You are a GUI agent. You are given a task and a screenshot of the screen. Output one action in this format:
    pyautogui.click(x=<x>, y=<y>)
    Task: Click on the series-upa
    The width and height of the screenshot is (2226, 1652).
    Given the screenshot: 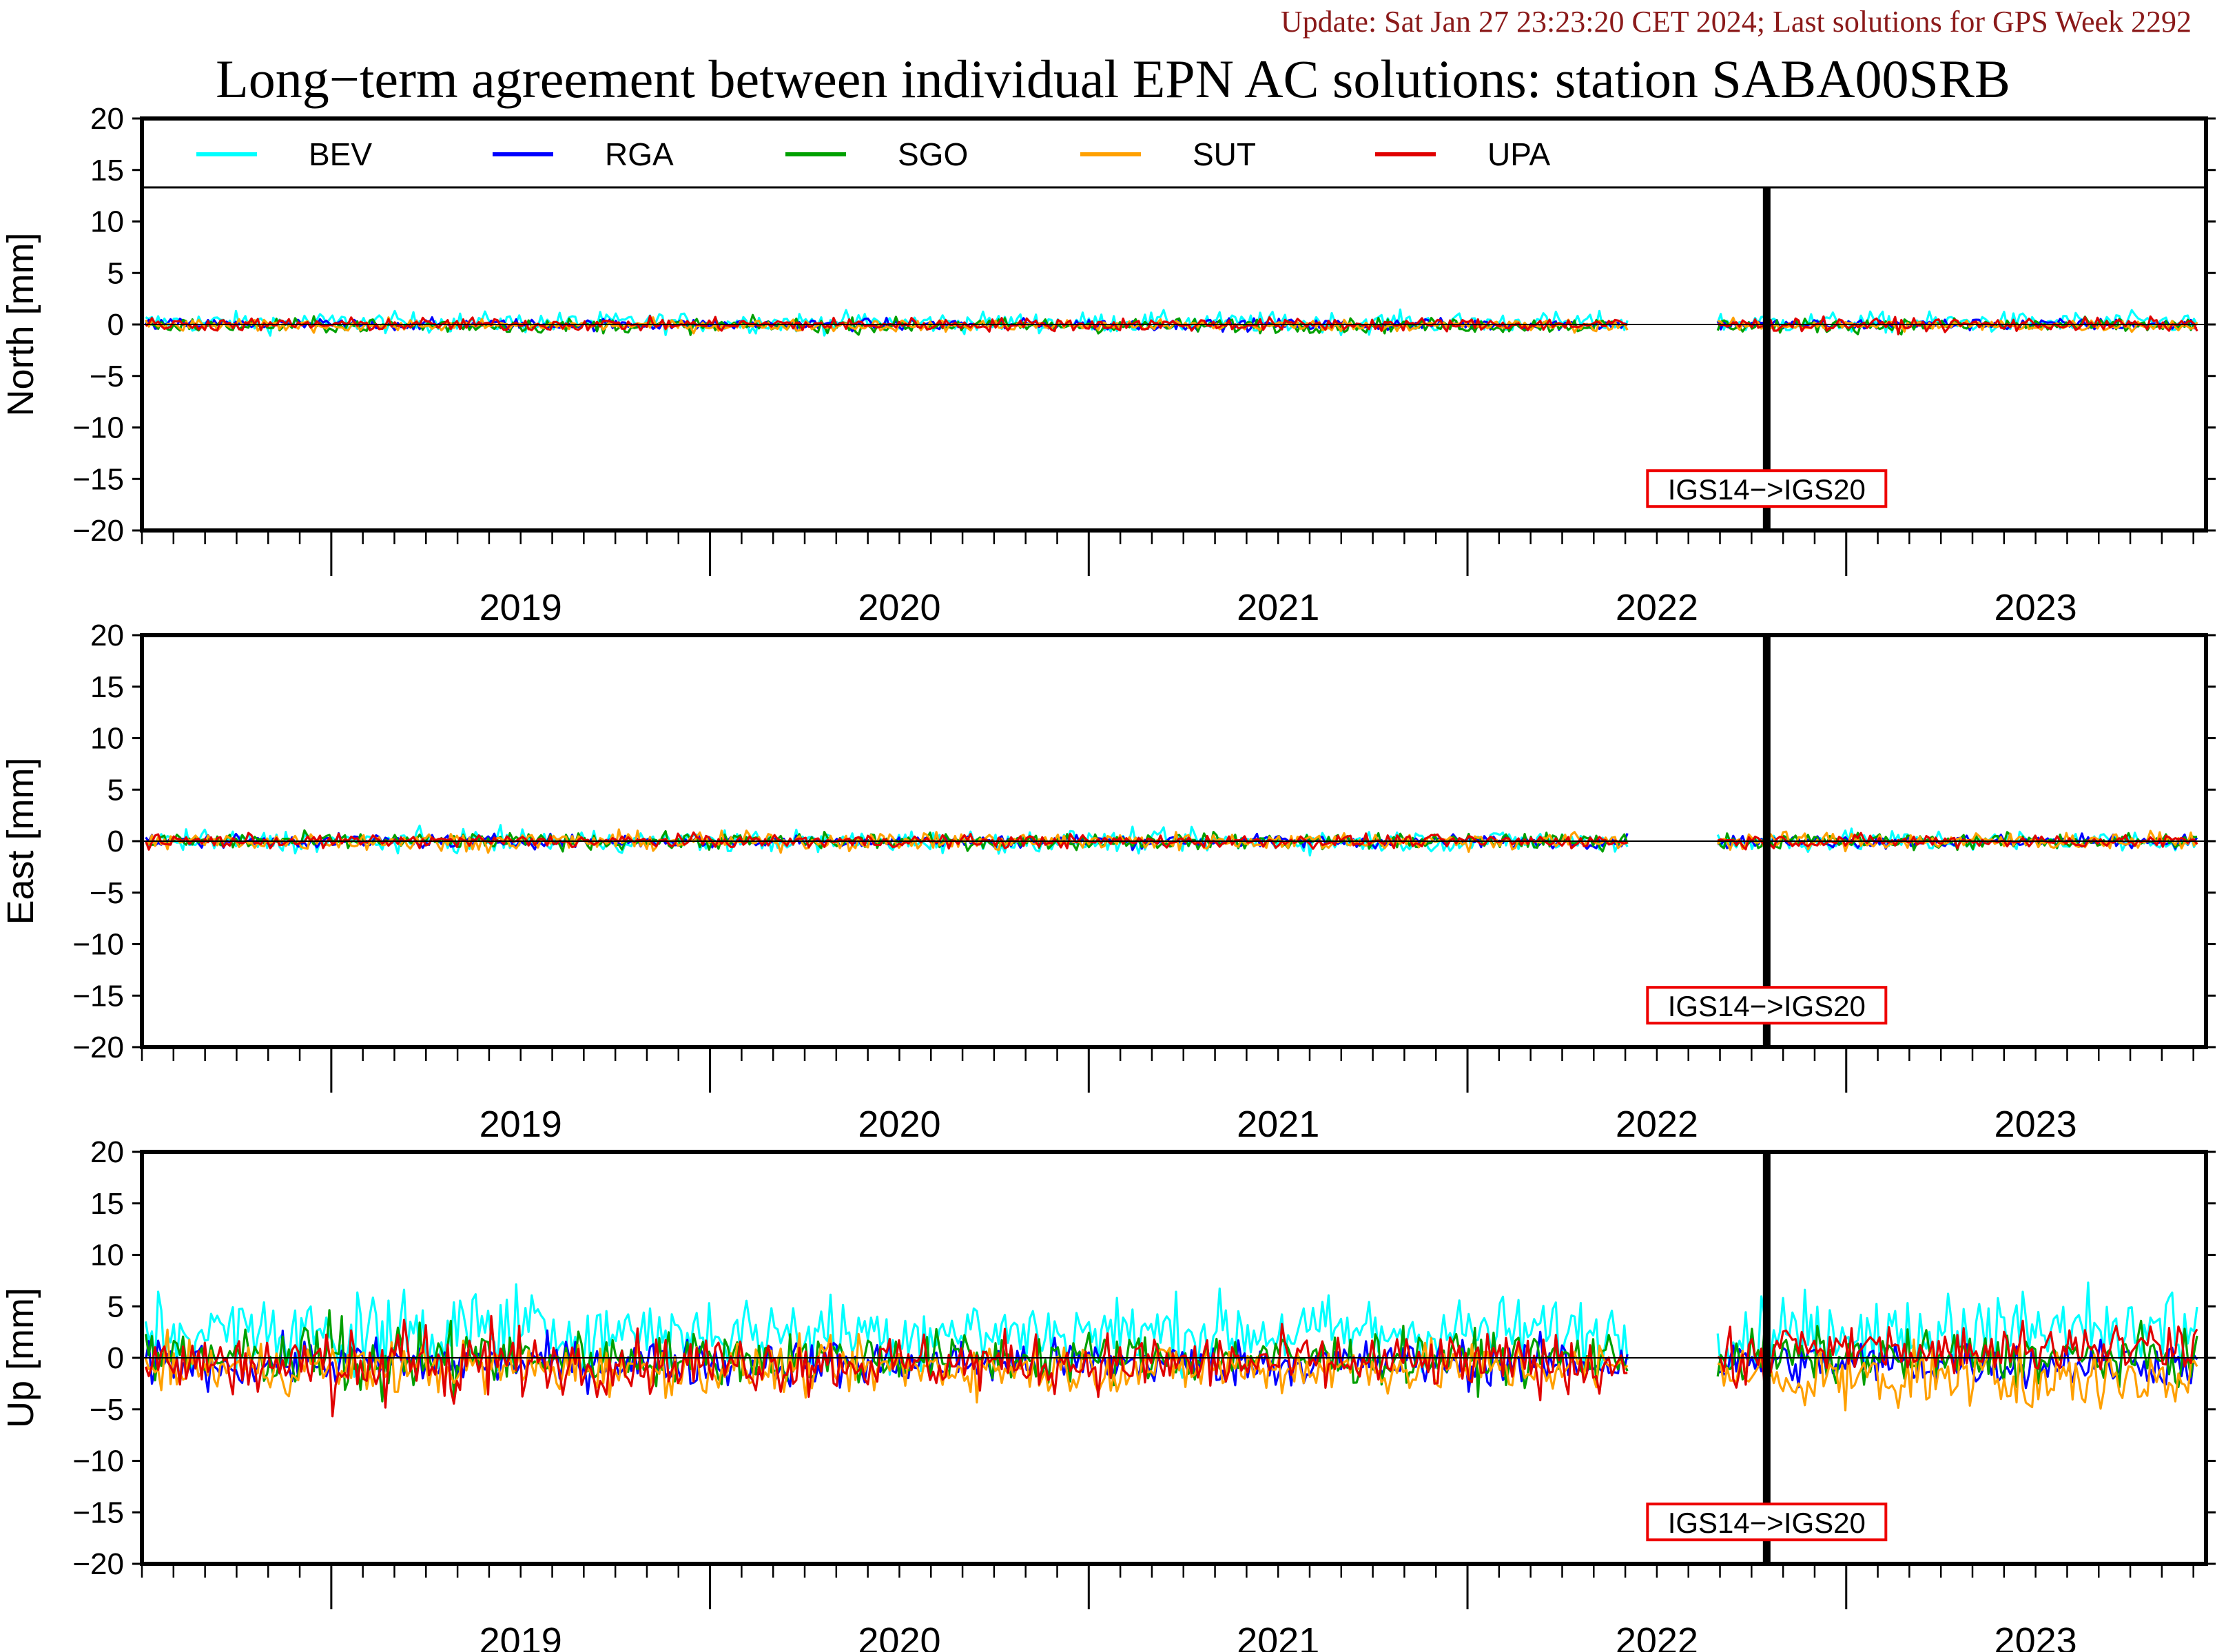 What is the action you would take?
    pyautogui.click(x=1171, y=1366)
    